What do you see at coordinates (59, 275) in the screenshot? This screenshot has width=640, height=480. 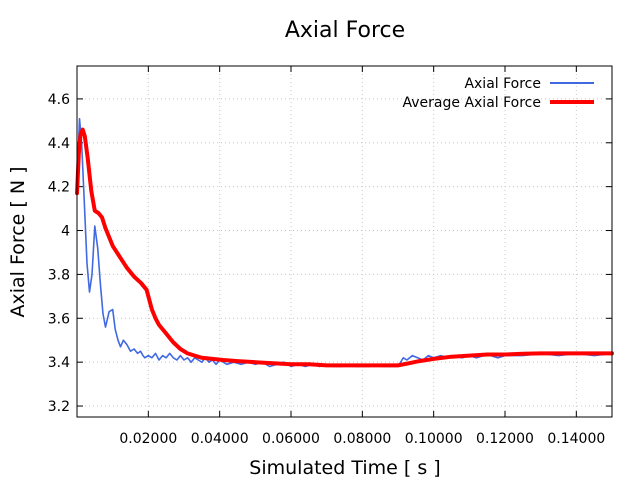 I see `y-tick-label: 3.8` at bounding box center [59, 275].